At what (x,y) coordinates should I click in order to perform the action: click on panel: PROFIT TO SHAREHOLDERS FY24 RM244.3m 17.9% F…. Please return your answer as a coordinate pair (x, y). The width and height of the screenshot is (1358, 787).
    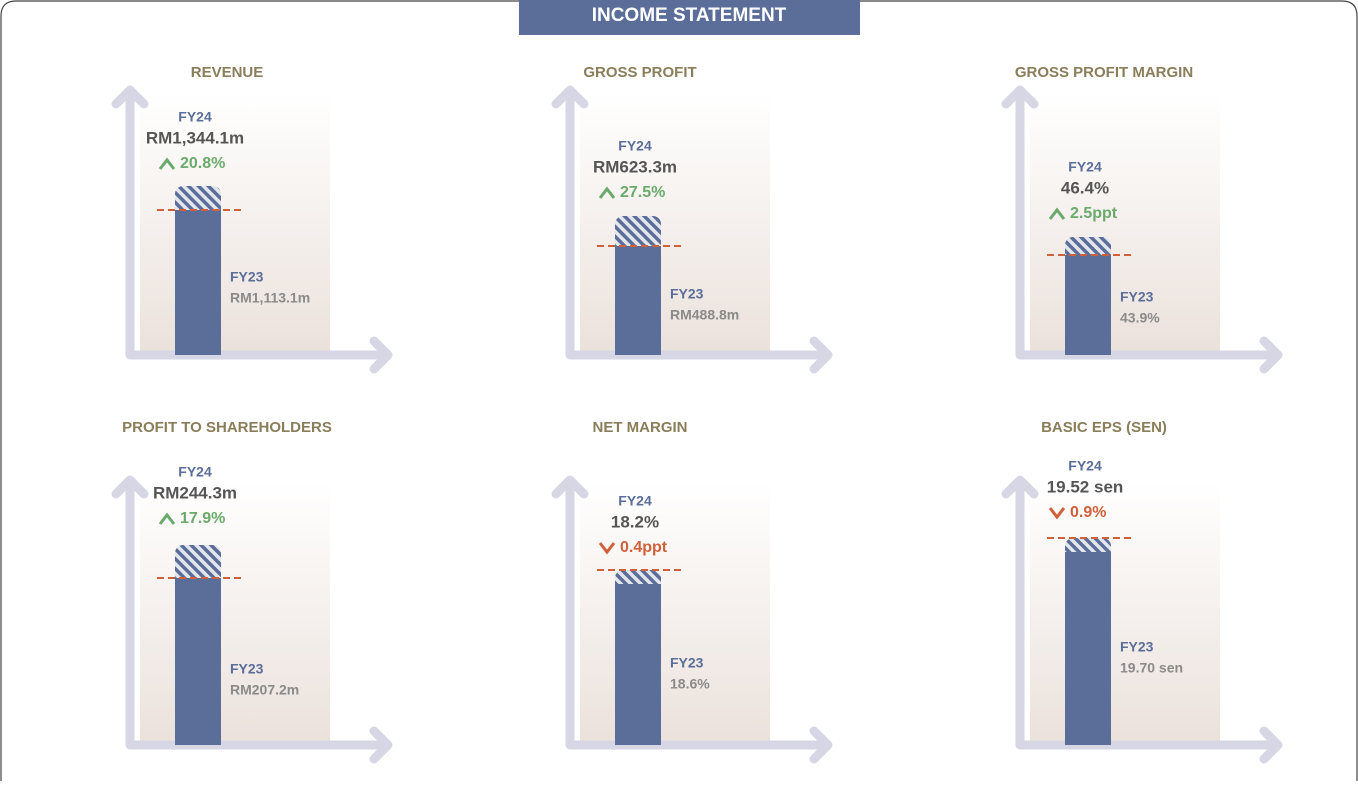
    Looking at the image, I should click on (252, 591).